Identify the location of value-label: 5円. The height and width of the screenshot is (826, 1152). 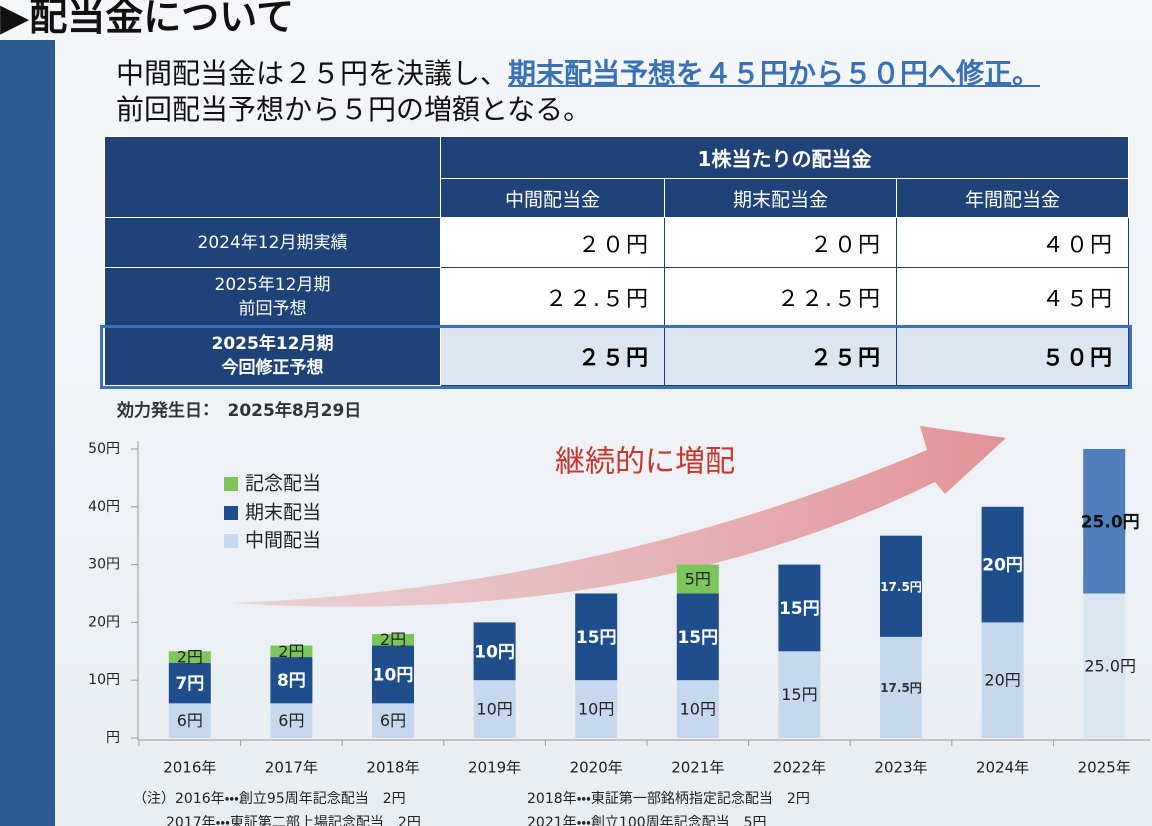
(698, 579).